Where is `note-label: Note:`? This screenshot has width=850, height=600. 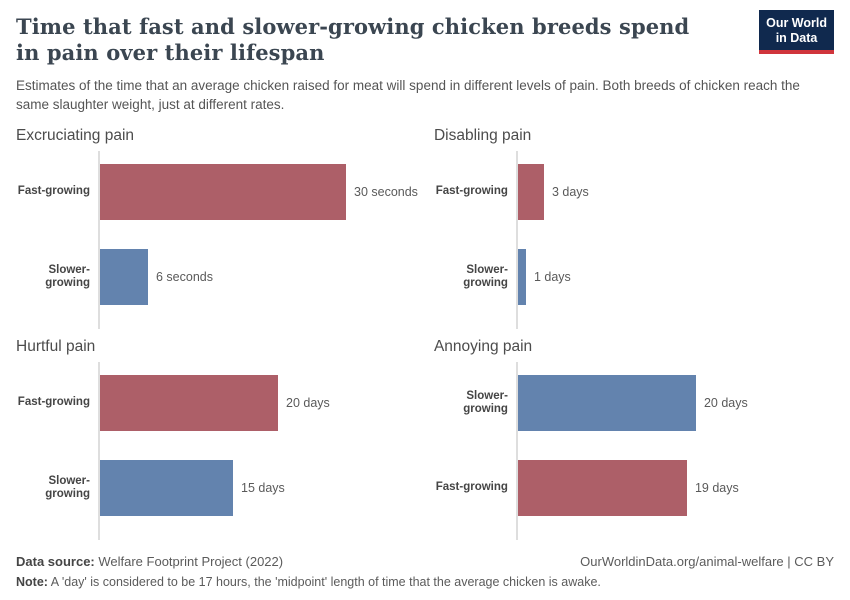
note-label: Note: is located at coordinates (32, 581).